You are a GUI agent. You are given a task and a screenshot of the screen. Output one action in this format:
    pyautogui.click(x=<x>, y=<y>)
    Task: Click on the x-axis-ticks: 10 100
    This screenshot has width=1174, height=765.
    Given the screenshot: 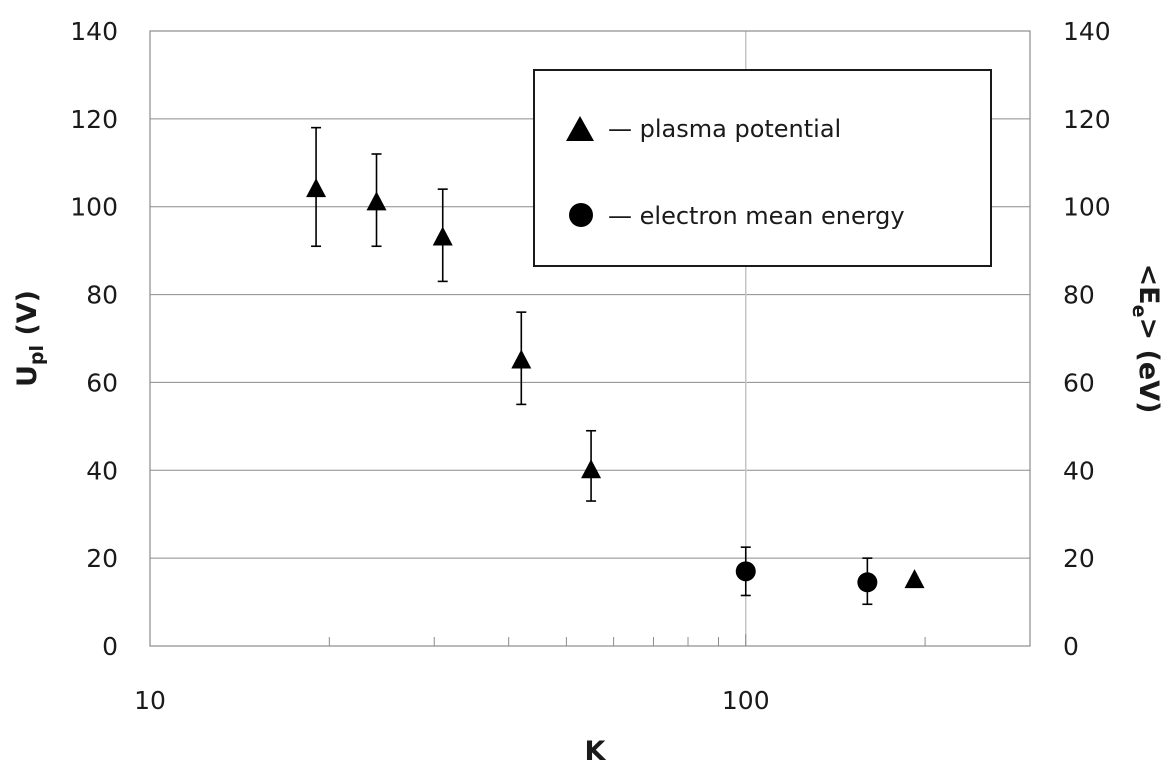 What is the action you would take?
    pyautogui.click(x=582, y=674)
    